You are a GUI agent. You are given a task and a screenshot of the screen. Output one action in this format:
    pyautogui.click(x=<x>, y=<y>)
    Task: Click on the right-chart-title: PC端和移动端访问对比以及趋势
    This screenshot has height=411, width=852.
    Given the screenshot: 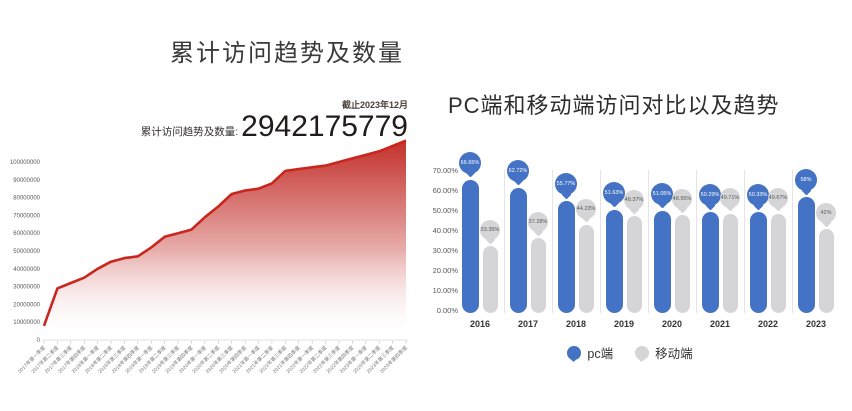 What is the action you would take?
    pyautogui.click(x=614, y=105)
    